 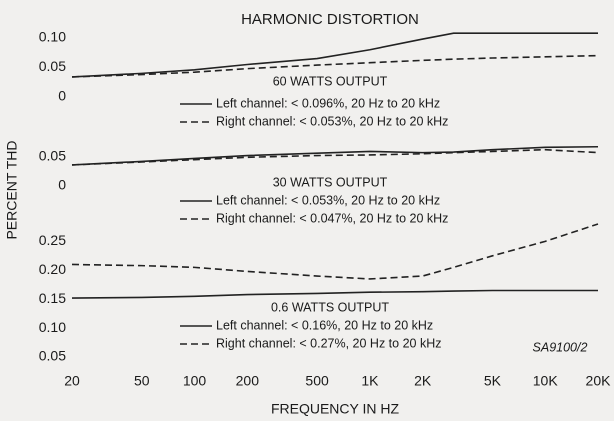 What do you see at coordinates (324, 325) in the screenshot?
I see `legend-label: Left channel: < 0.16%, 20 Hz to 20 kHz` at bounding box center [324, 325].